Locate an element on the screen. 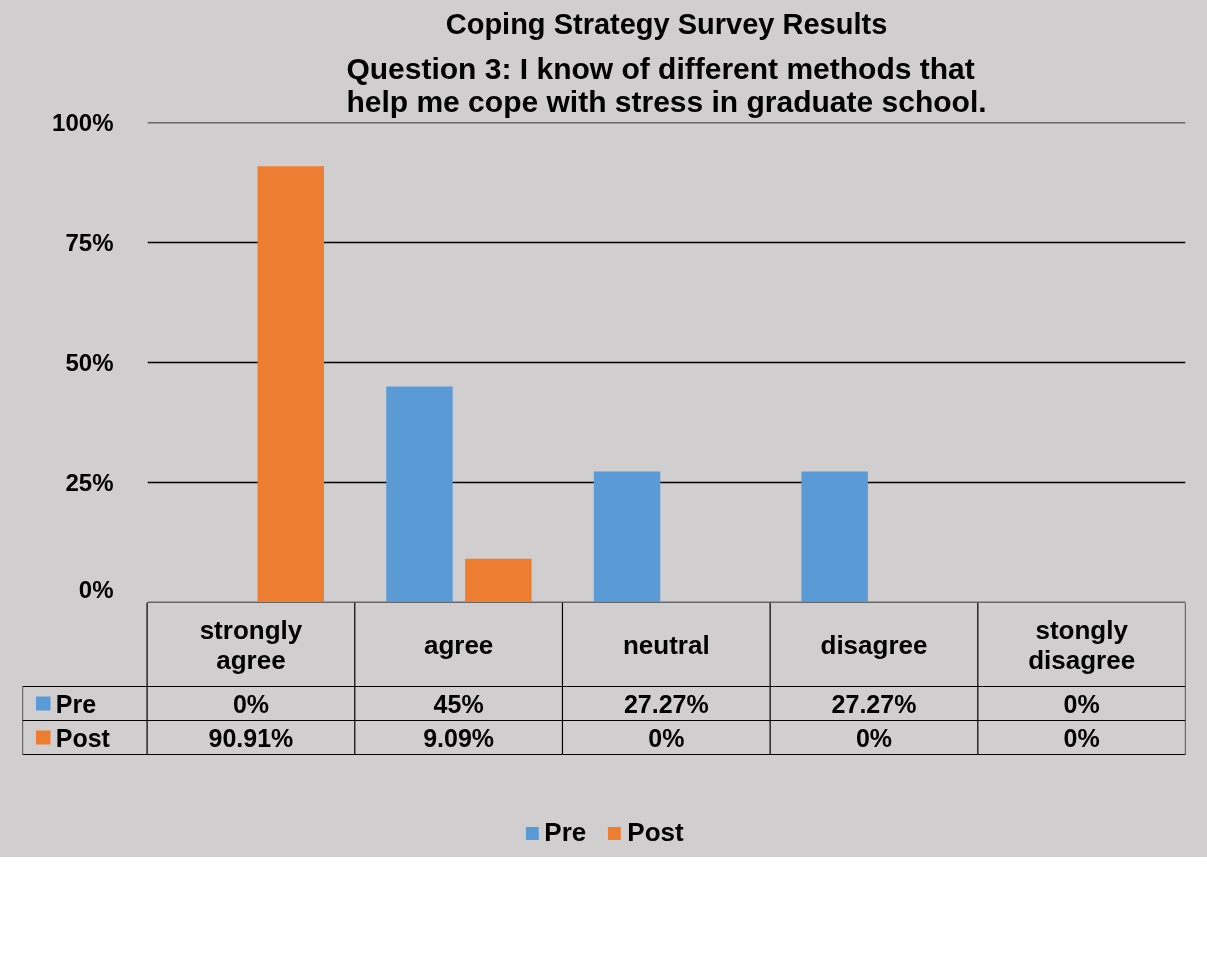  x-tick-label: stongly disagree is located at coordinates (1082, 644).